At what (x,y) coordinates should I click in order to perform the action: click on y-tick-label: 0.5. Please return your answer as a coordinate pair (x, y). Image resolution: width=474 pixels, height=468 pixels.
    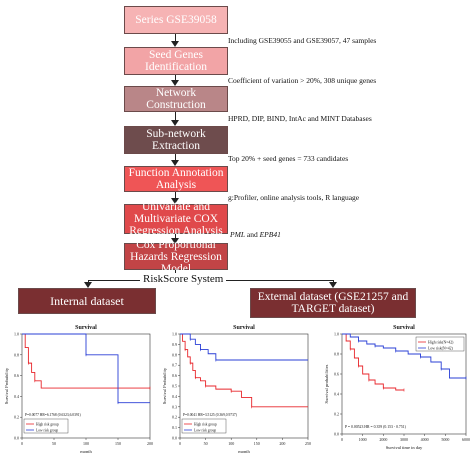
    Looking at the image, I should click on (174, 386).